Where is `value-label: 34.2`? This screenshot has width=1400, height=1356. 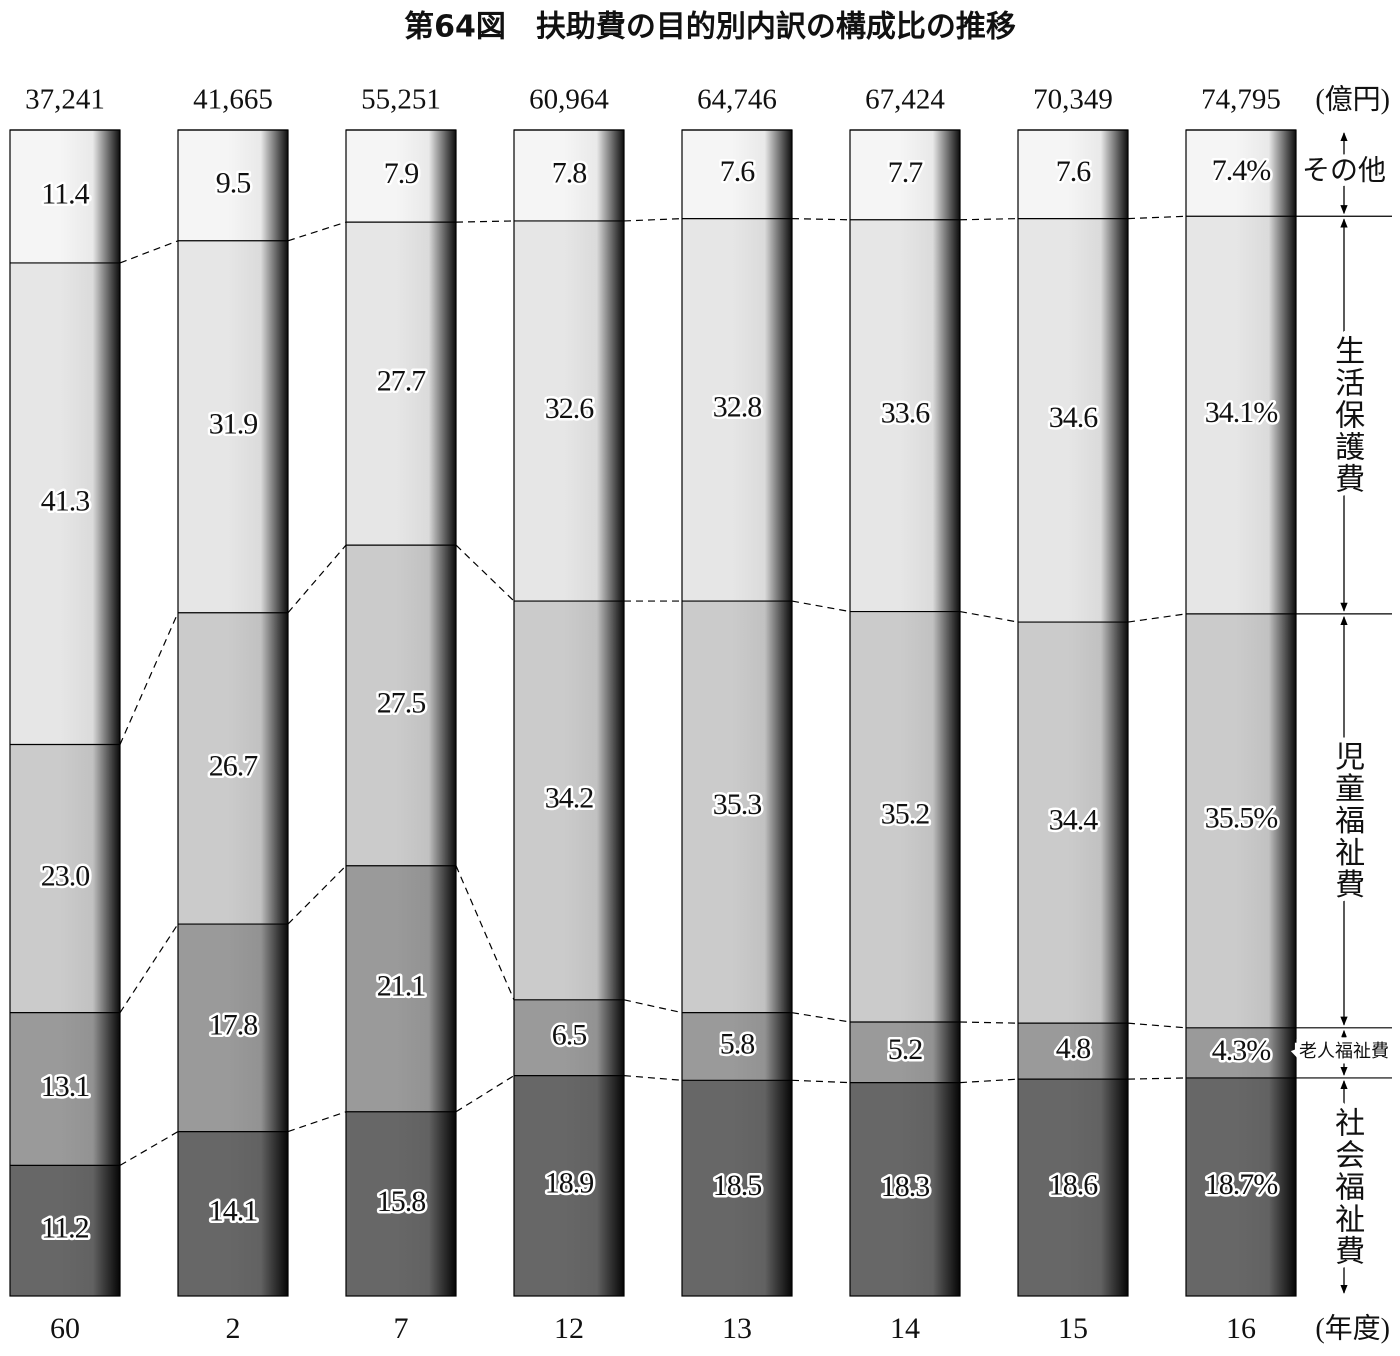
value-label: 34.2 is located at coordinates (569, 797).